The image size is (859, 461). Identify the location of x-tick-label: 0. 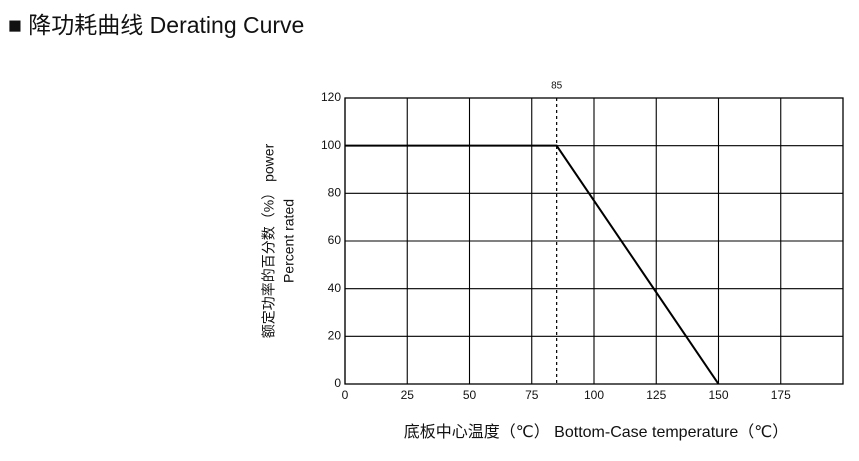
(345, 395).